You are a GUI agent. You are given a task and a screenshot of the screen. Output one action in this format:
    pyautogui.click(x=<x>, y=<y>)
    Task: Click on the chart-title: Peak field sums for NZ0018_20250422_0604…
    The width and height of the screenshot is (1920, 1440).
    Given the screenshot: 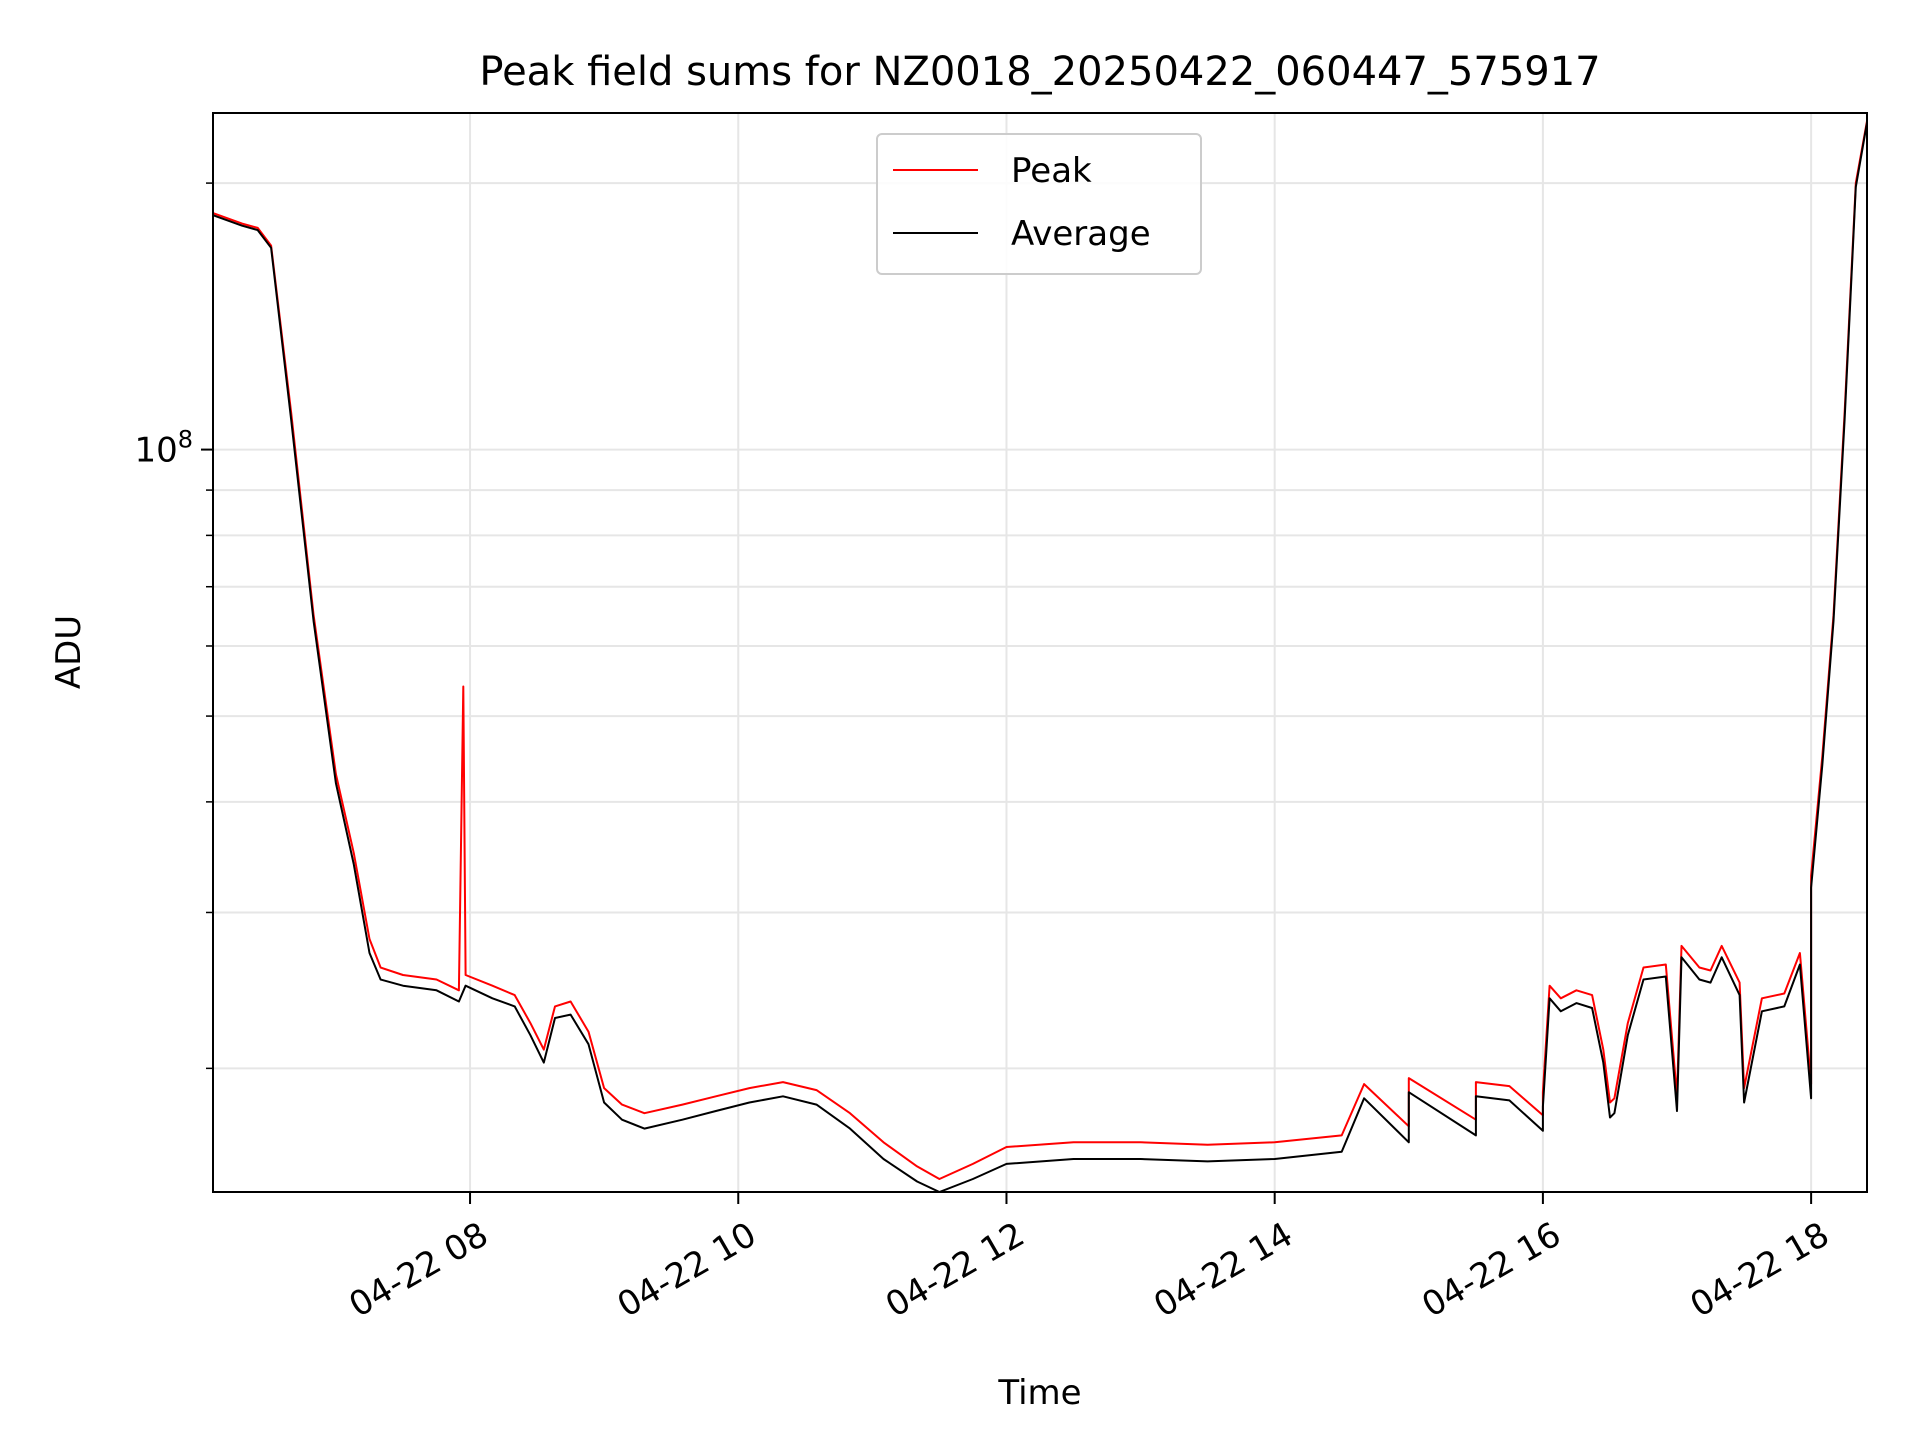 What is the action you would take?
    pyautogui.click(x=1039, y=72)
    